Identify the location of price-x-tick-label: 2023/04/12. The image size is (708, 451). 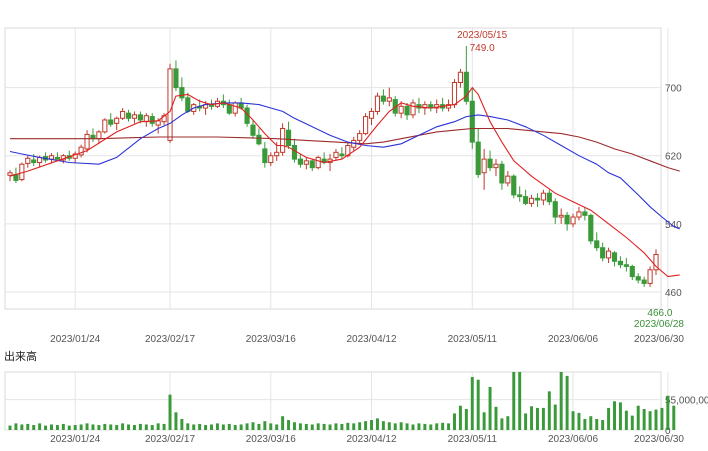
(371, 339).